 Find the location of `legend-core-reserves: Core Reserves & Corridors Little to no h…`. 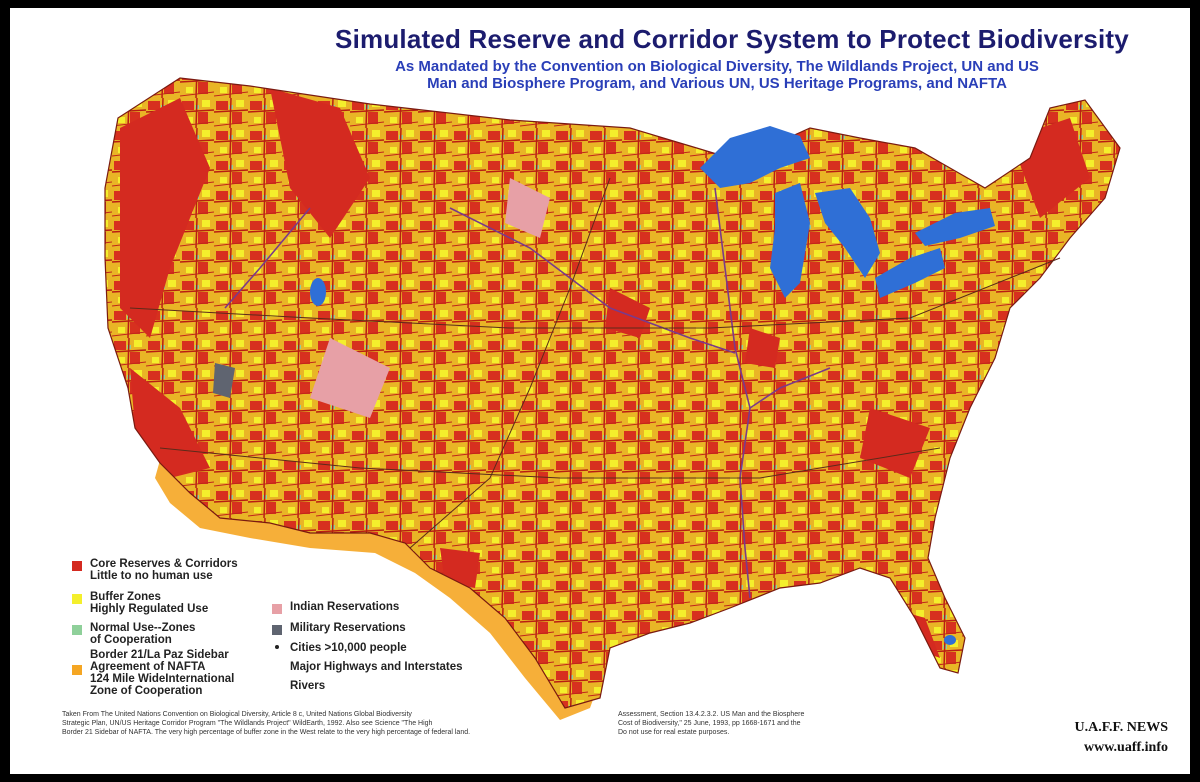

legend-core-reserves: Core Reserves & Corridors Little to no h… is located at coordinates (155, 570).